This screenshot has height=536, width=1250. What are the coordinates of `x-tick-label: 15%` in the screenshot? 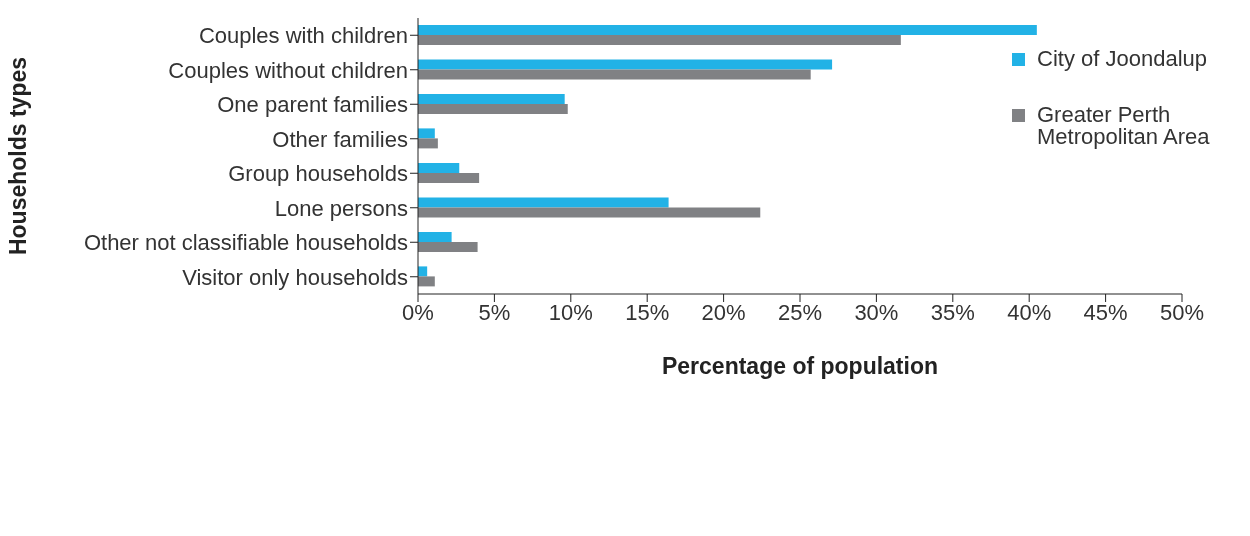 It's located at (647, 312).